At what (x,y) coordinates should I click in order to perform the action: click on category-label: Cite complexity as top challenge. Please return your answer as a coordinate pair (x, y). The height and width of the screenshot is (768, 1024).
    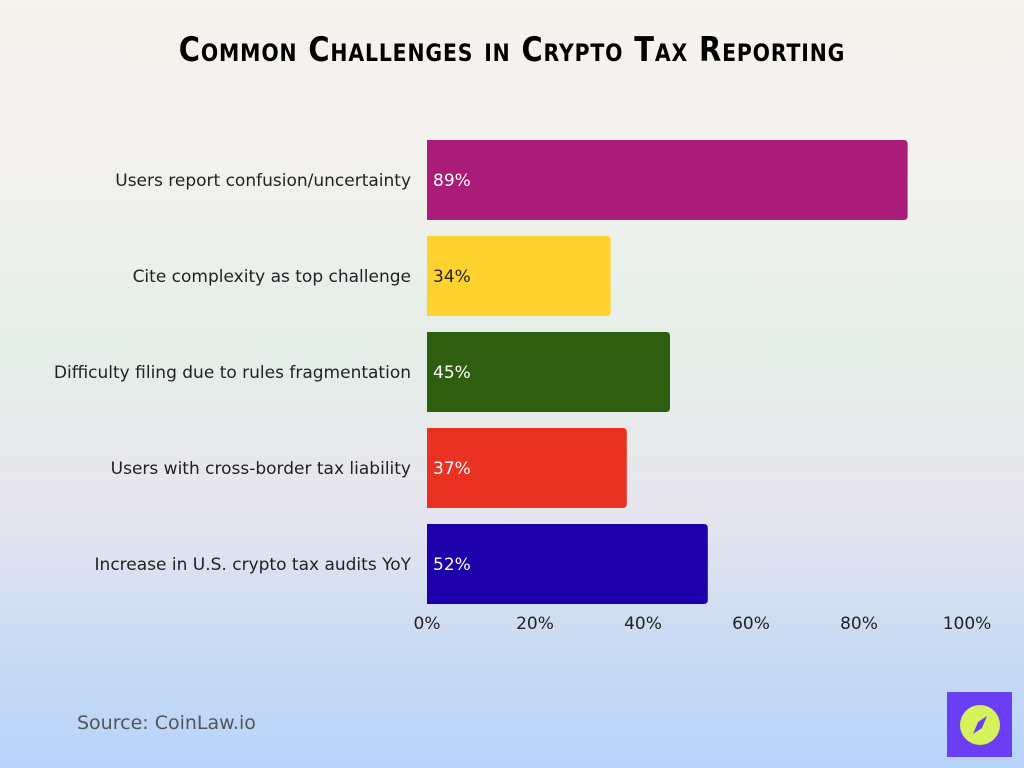
    Looking at the image, I should click on (272, 277).